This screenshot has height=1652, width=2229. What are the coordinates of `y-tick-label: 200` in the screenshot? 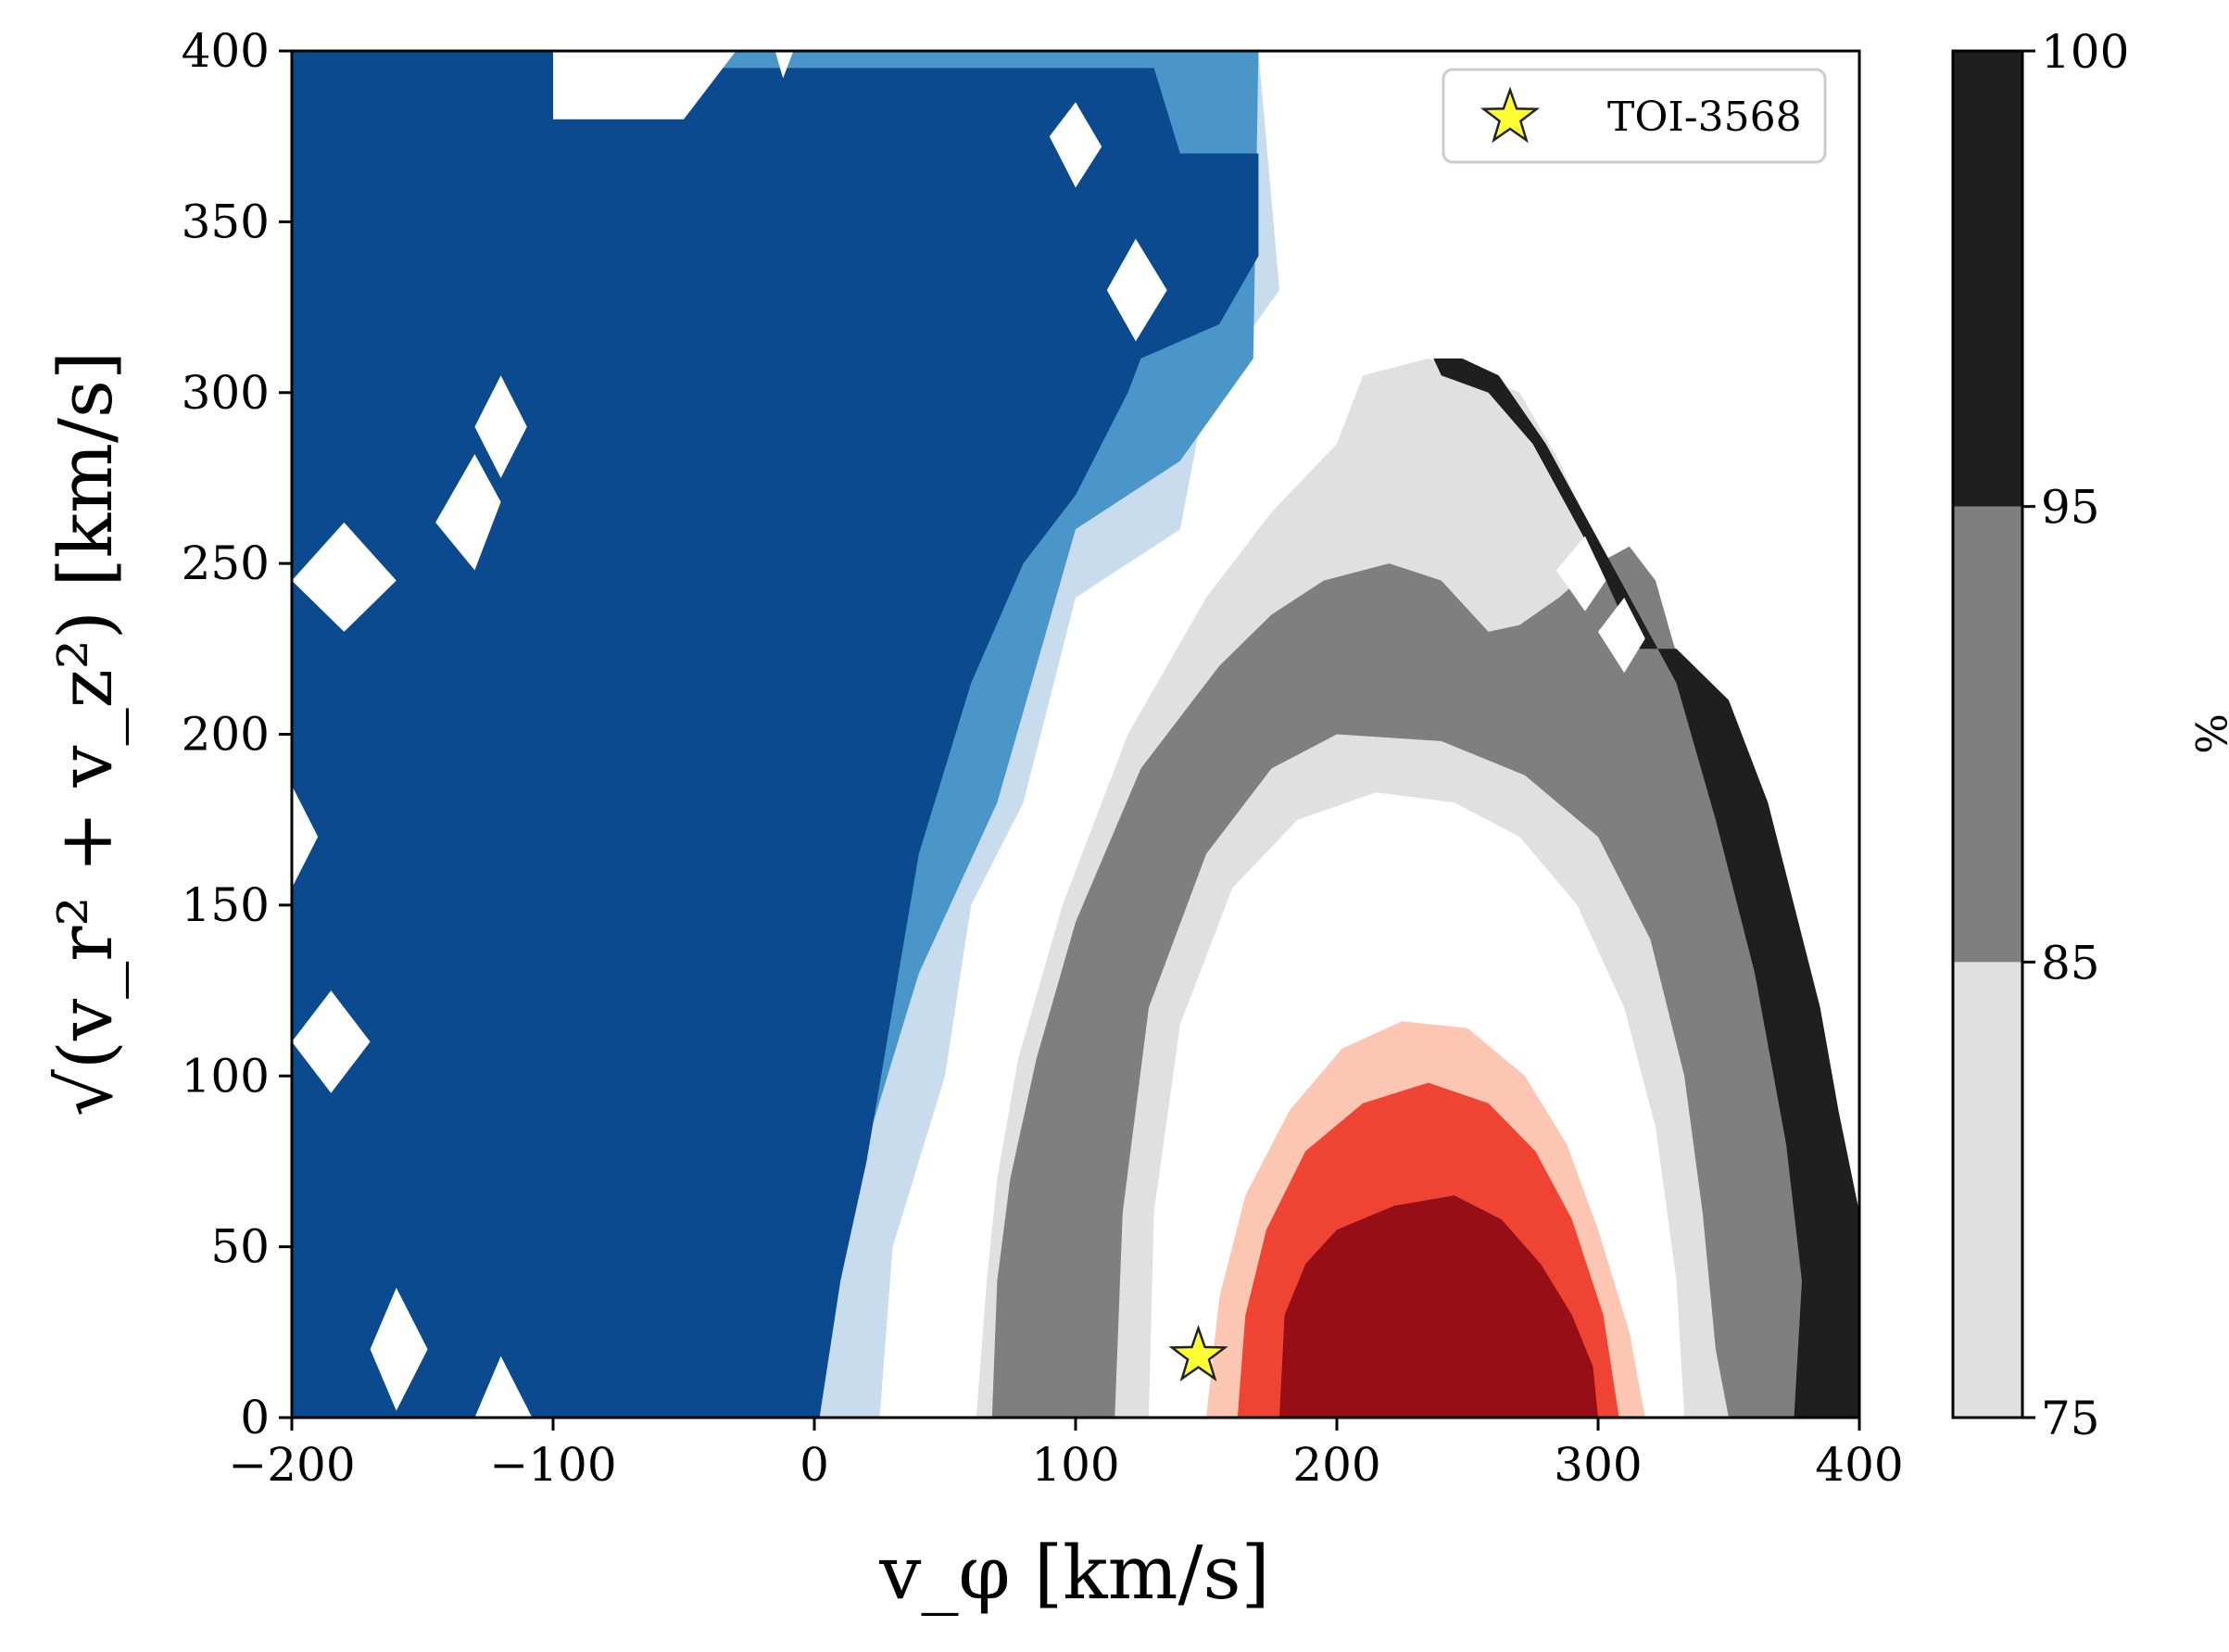 It's located at (226, 735).